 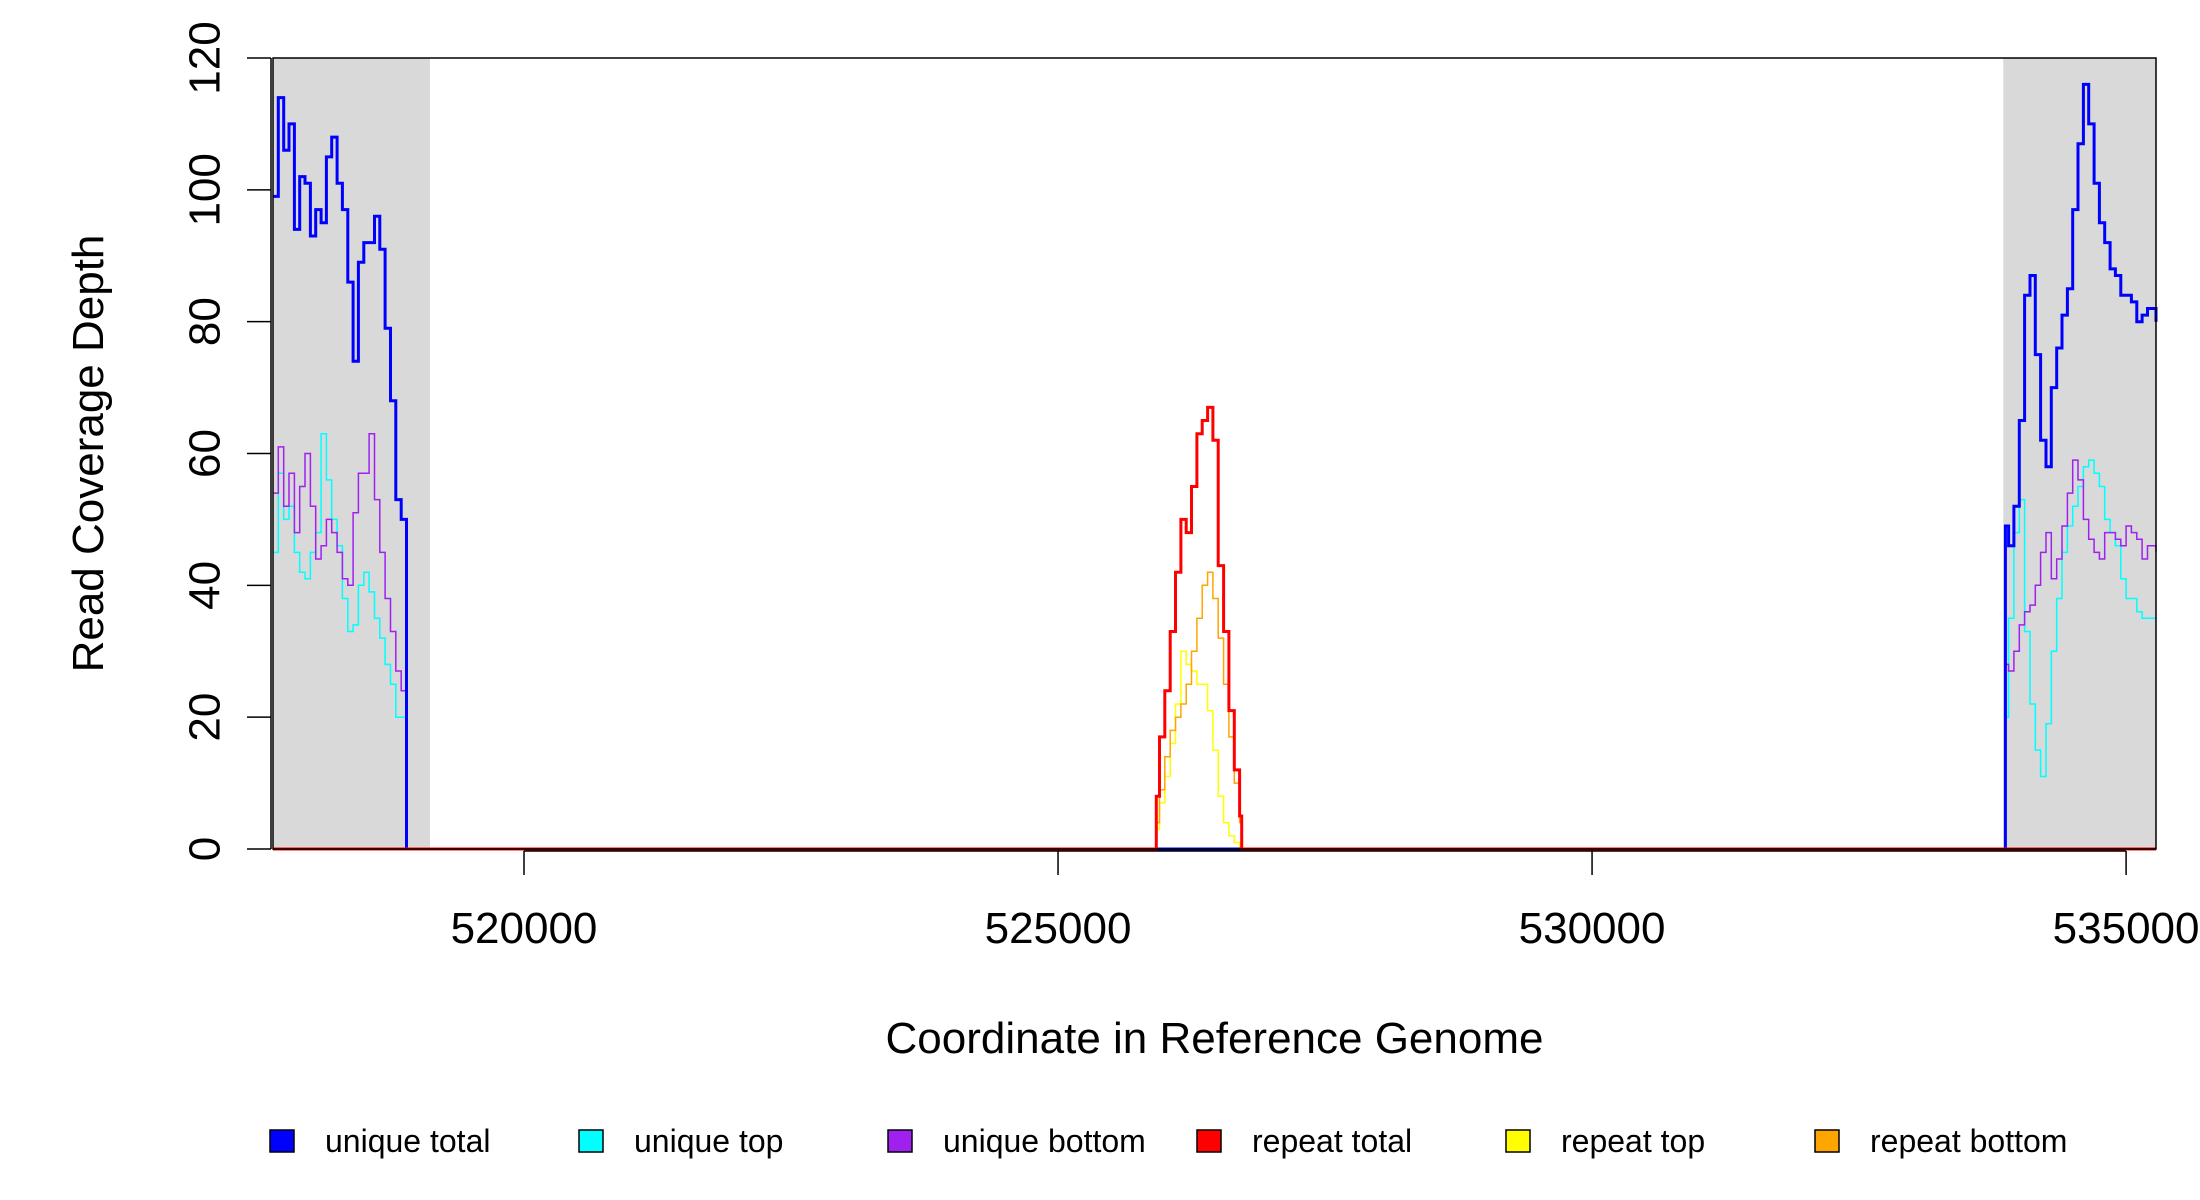 I want to click on legend-label: repeat bottom, so click(x=1968, y=1141).